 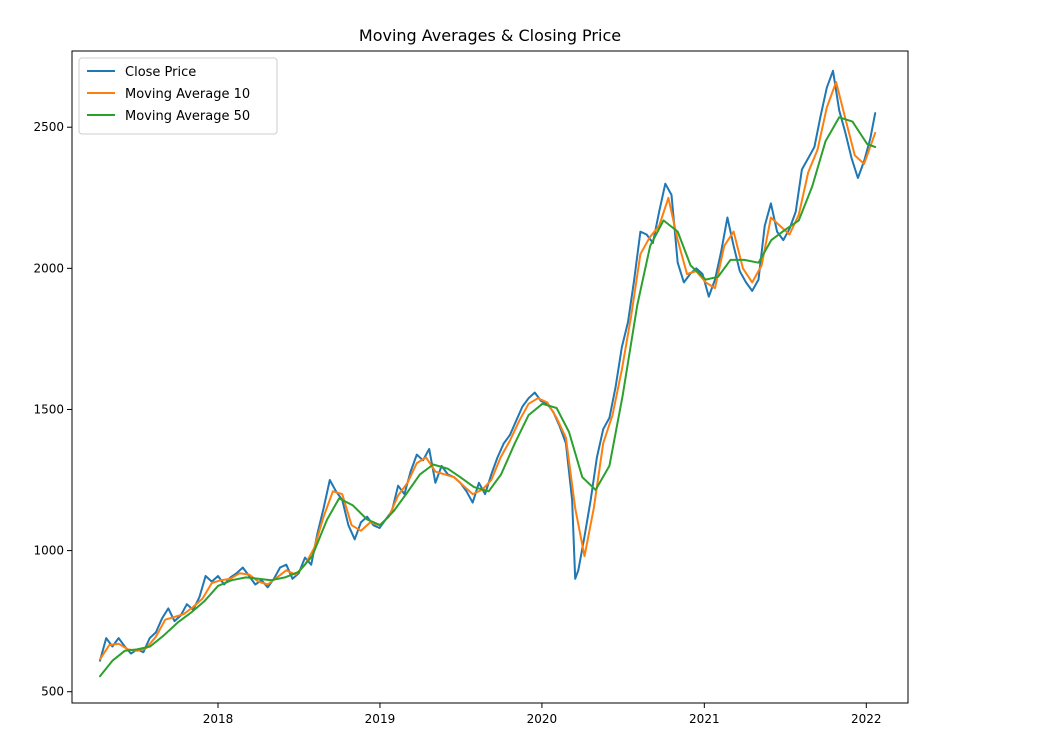 I want to click on x-axis: 2018 2019 2020 2021 2022, so click(x=542, y=714).